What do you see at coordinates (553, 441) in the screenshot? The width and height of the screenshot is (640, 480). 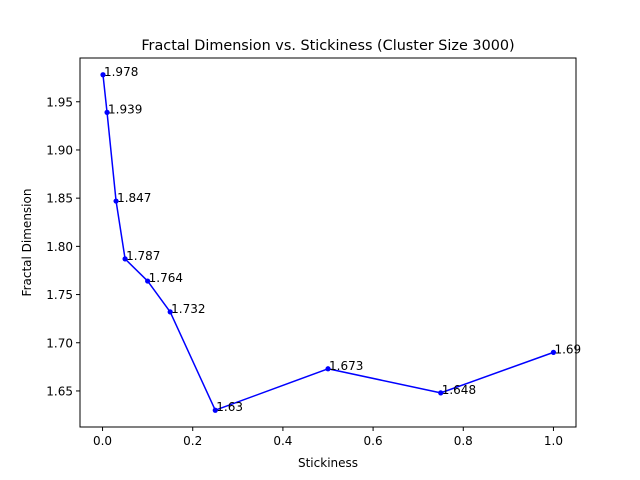 I see `x-tick-label: 1.0` at bounding box center [553, 441].